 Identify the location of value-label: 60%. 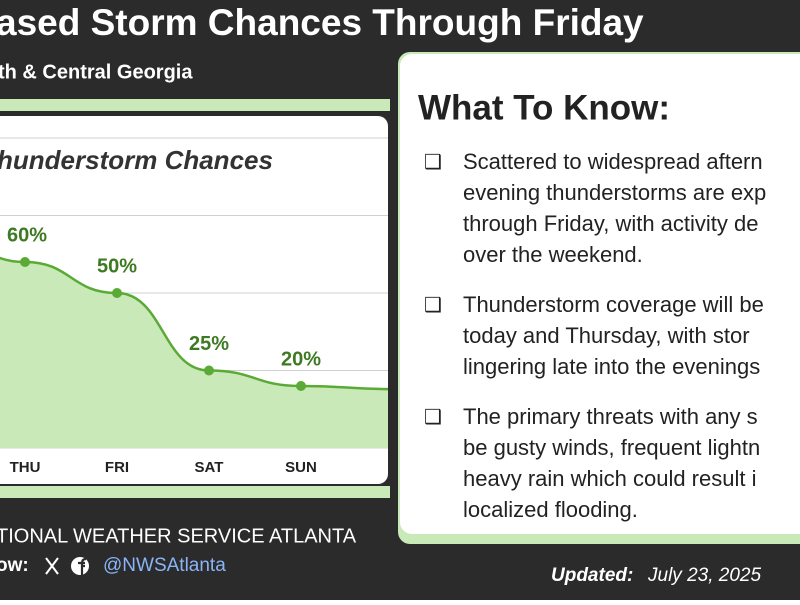
(27, 235).